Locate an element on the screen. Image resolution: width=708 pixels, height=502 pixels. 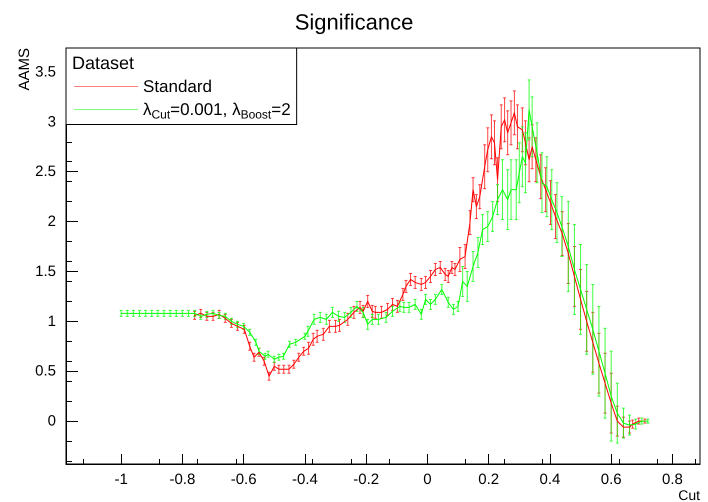
x-tick-label: 0 is located at coordinates (427, 479).